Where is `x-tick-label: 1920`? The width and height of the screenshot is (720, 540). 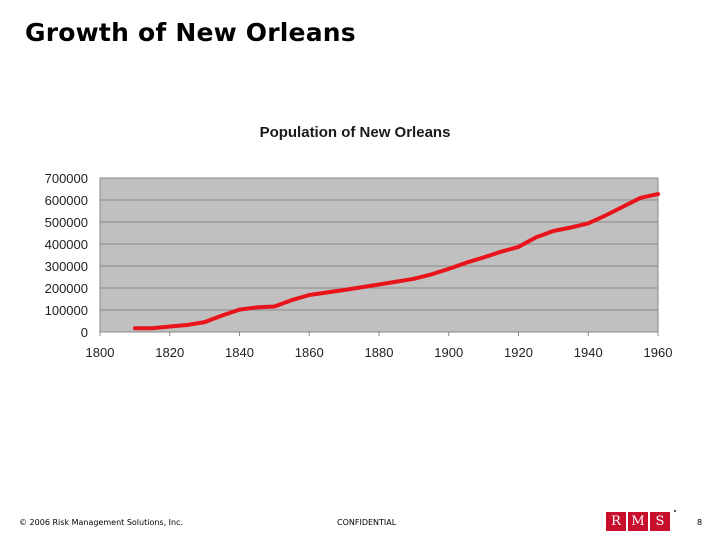
x-tick-label: 1920 is located at coordinates (518, 352).